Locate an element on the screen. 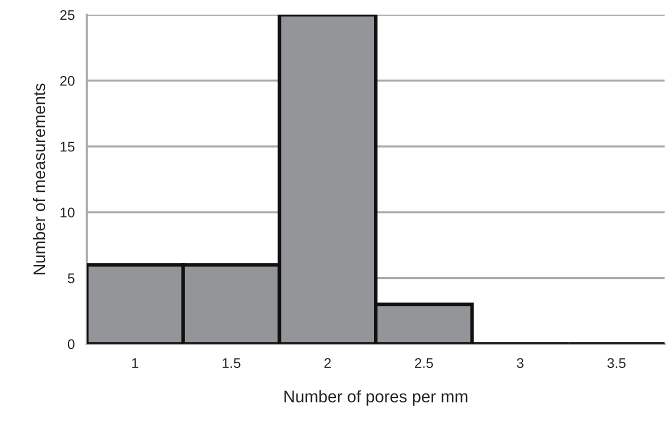  x-tick-label: 2 is located at coordinates (327, 363).